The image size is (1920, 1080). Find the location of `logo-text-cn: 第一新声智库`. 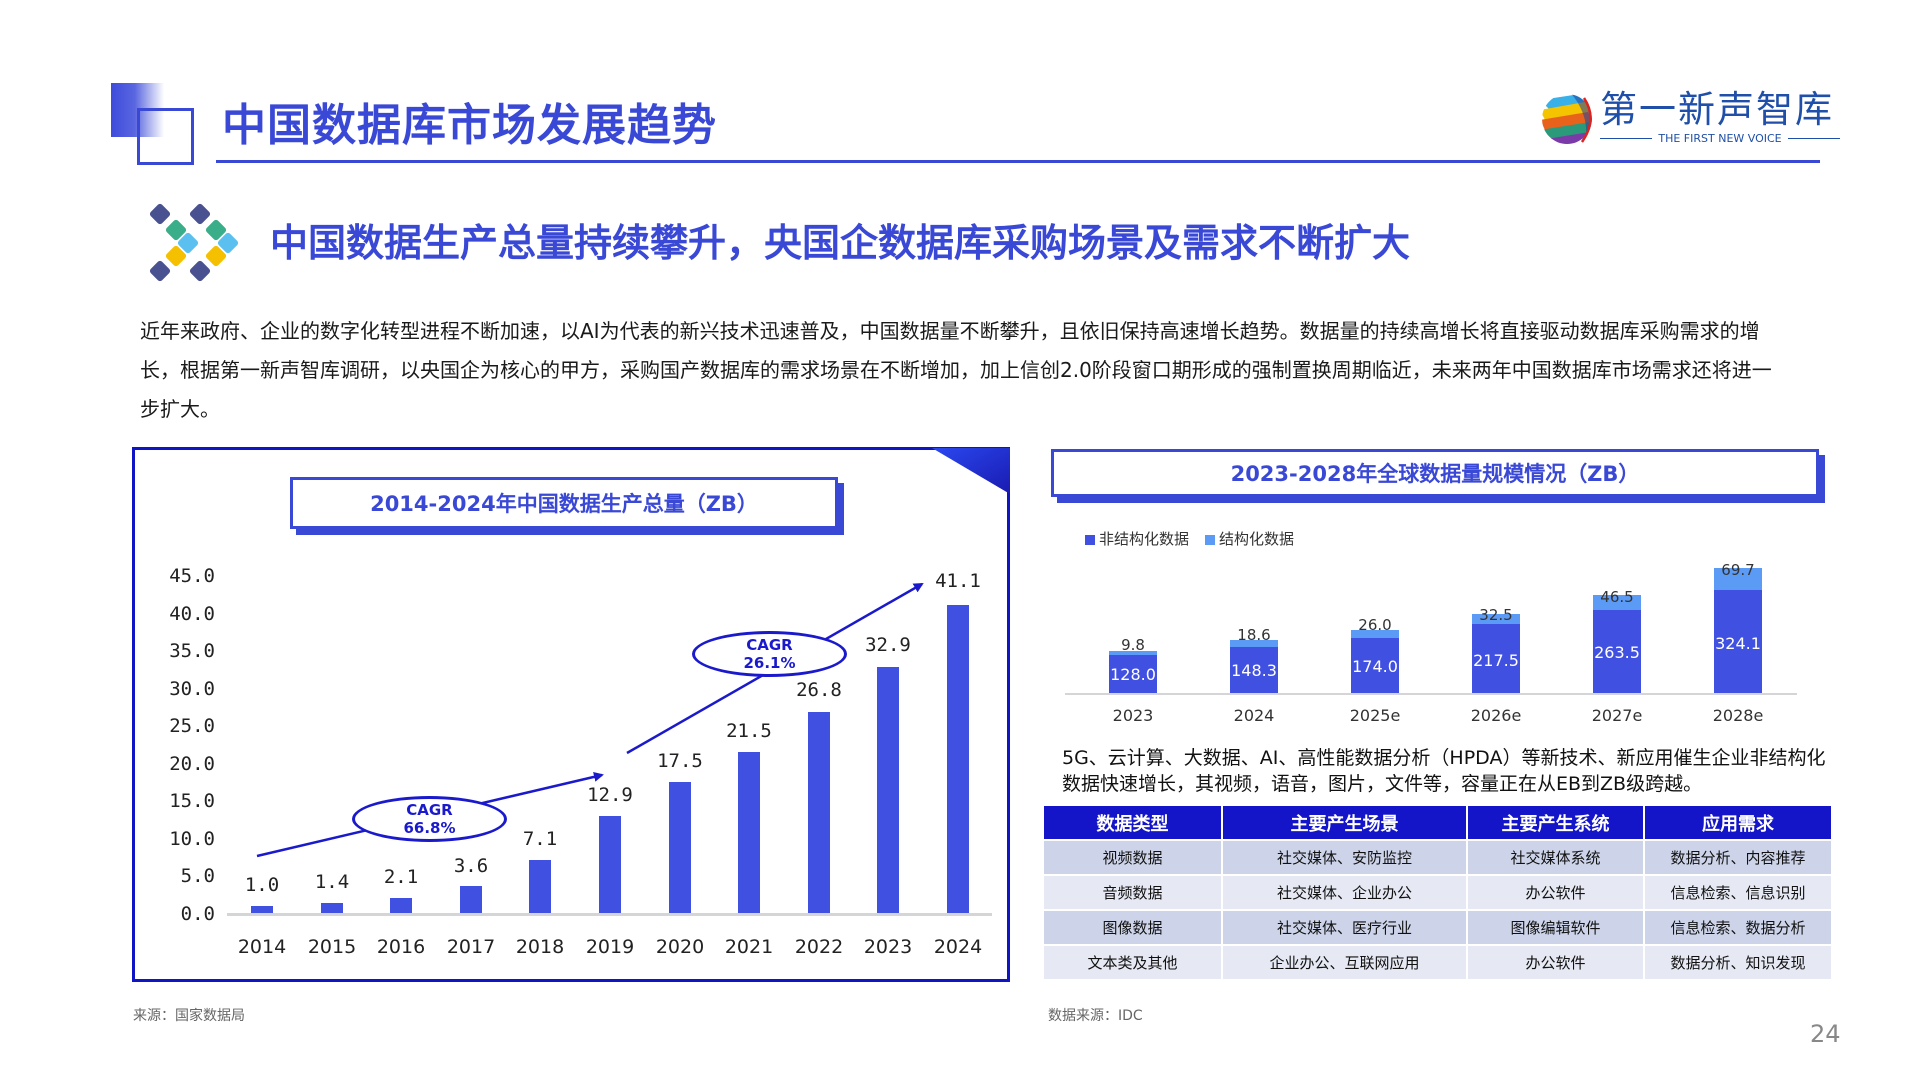

logo-text-cn: 第一新声智库 is located at coordinates (1717, 109).